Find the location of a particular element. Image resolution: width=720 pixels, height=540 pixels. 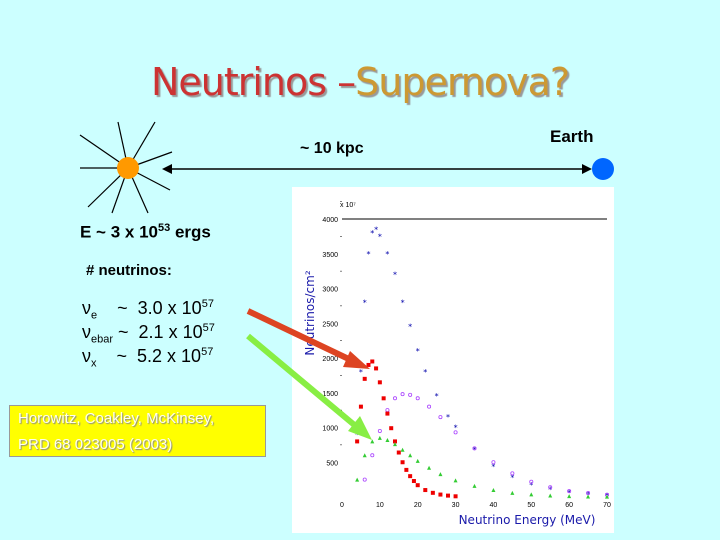

row-nu-x: νx ~ 5.2 x 1057 is located at coordinates (147, 358).